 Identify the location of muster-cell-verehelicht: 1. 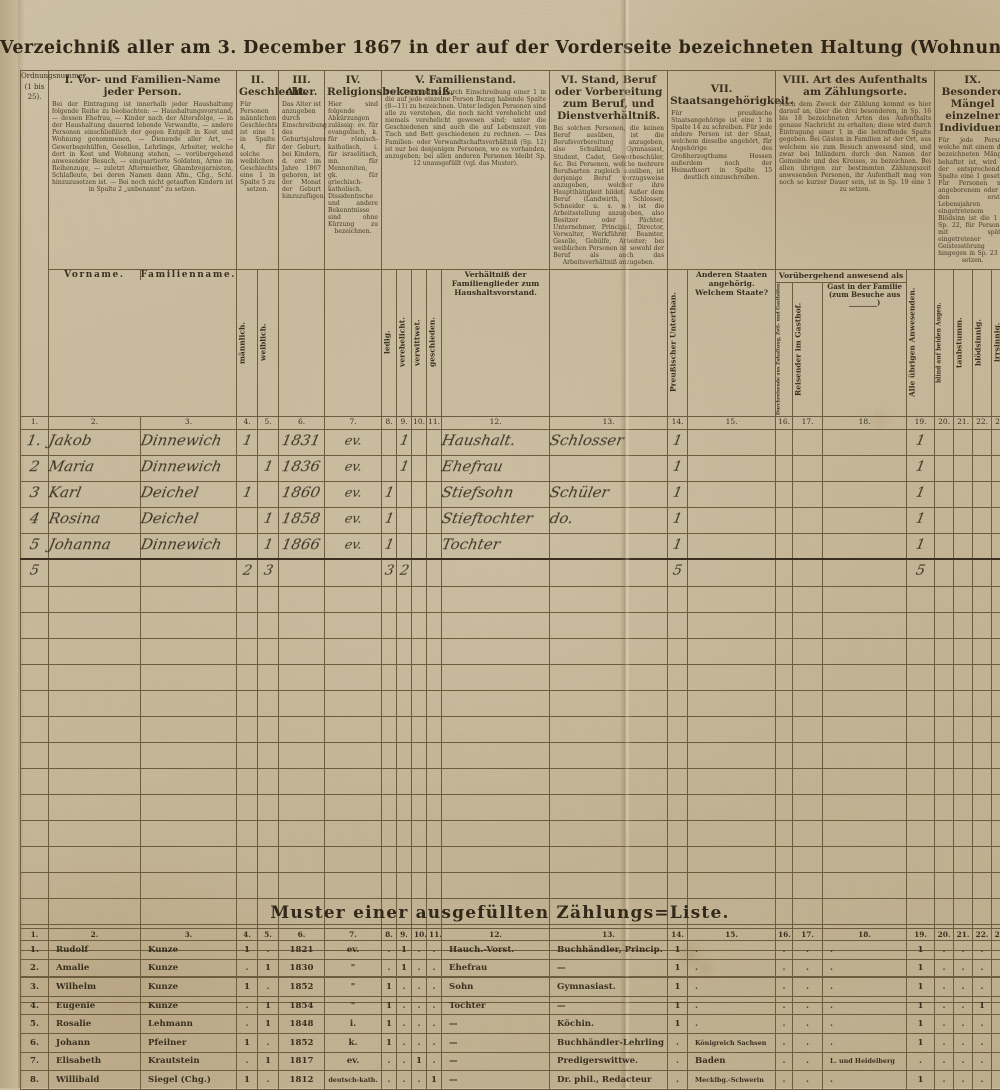
(404, 968).